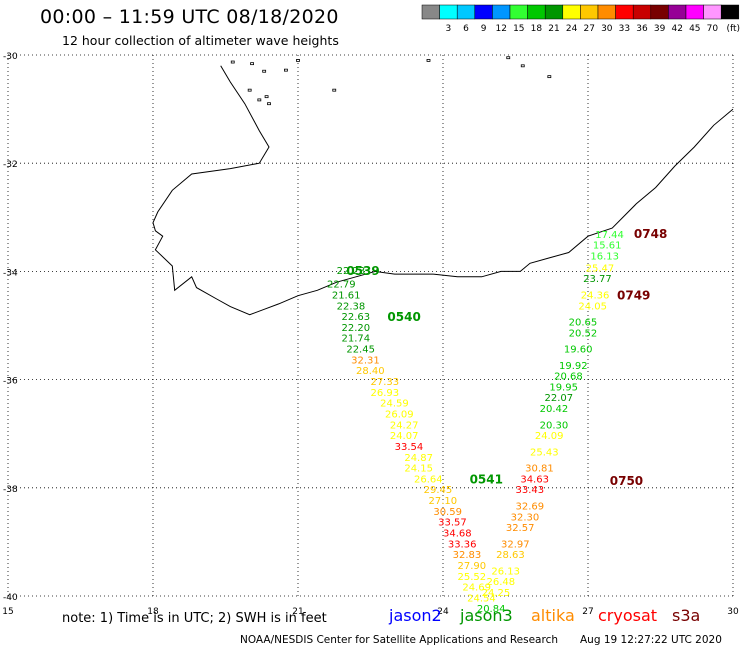  What do you see at coordinates (10, 57) in the screenshot?
I see `lat-tick-label: -30` at bounding box center [10, 57].